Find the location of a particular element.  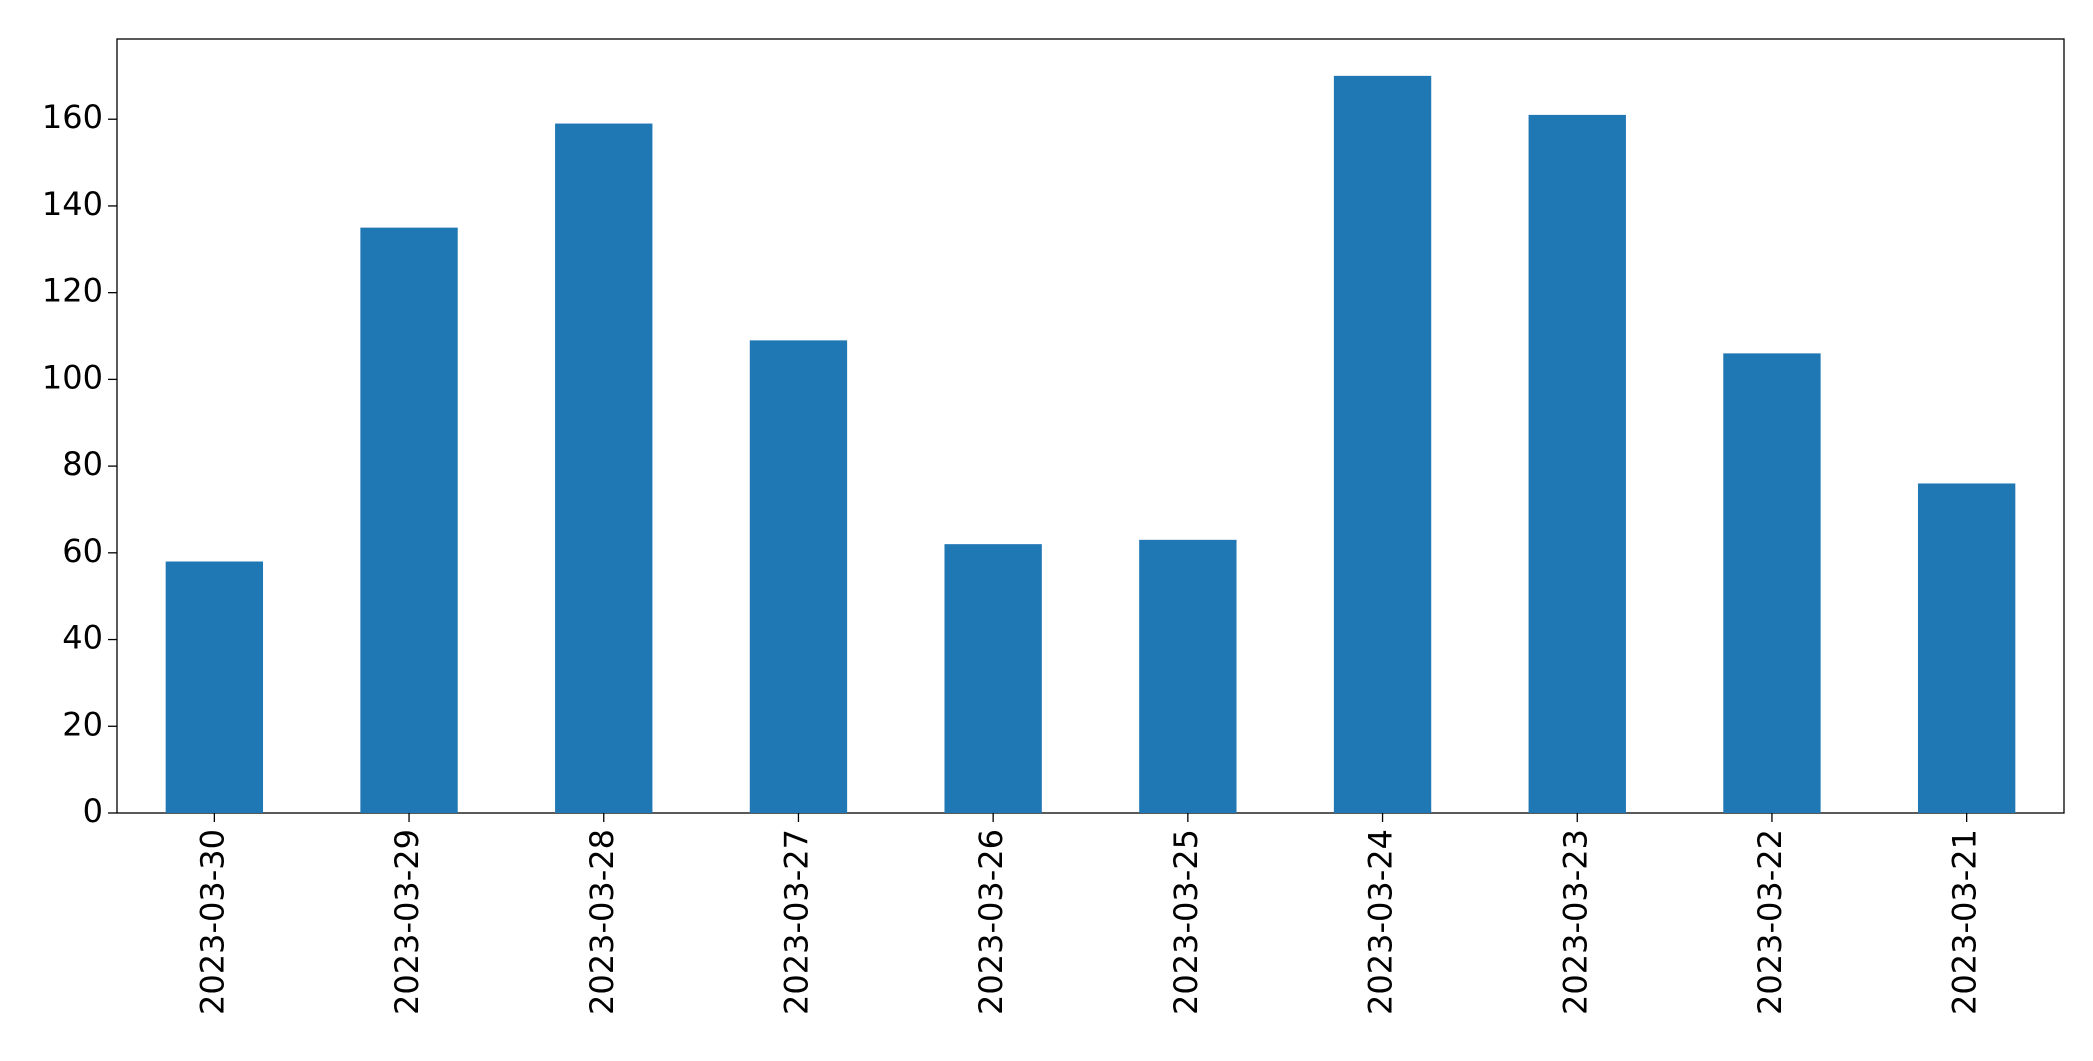

x-tick-label: 2023-03-22 is located at coordinates (1770, 922).